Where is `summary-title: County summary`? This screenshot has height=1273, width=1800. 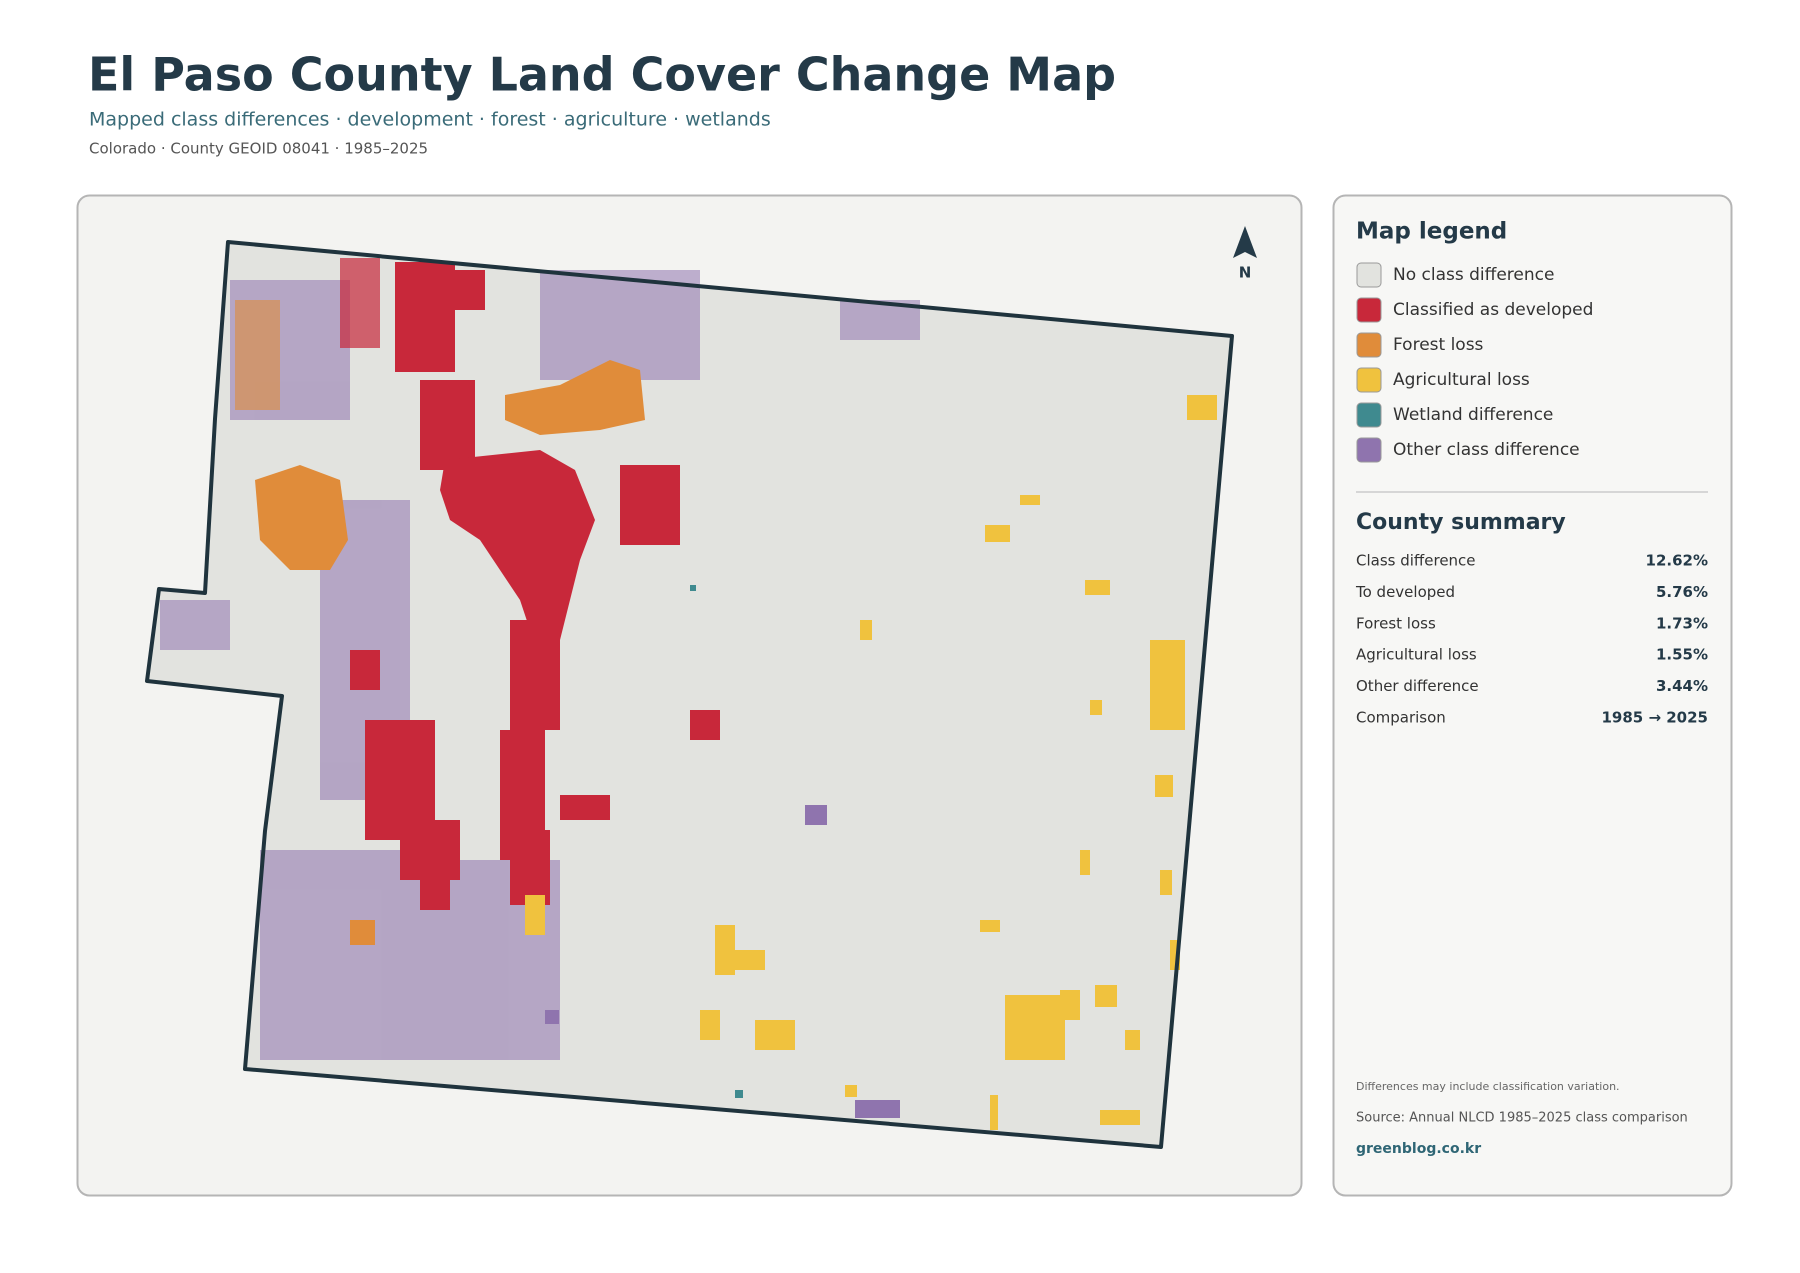
summary-title: County summary is located at coordinates (1461, 522).